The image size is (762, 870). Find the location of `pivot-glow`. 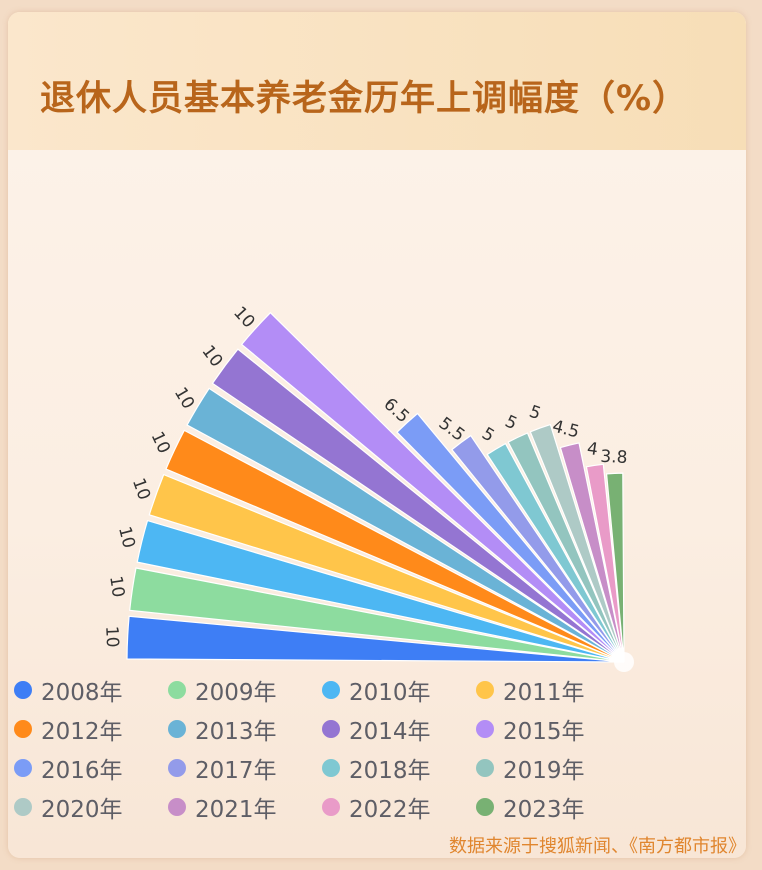

pivot-glow is located at coordinates (624, 662).